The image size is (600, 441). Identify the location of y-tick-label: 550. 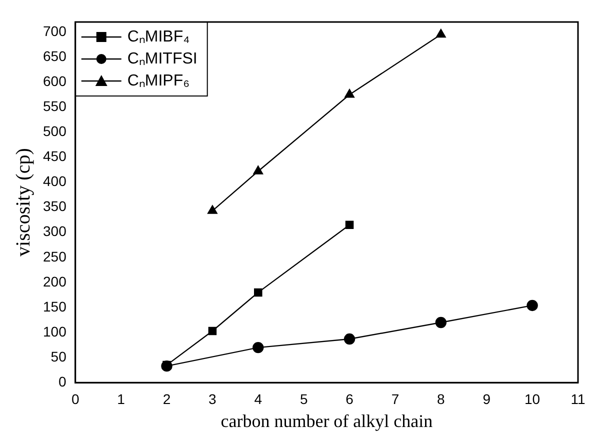
(55, 106).